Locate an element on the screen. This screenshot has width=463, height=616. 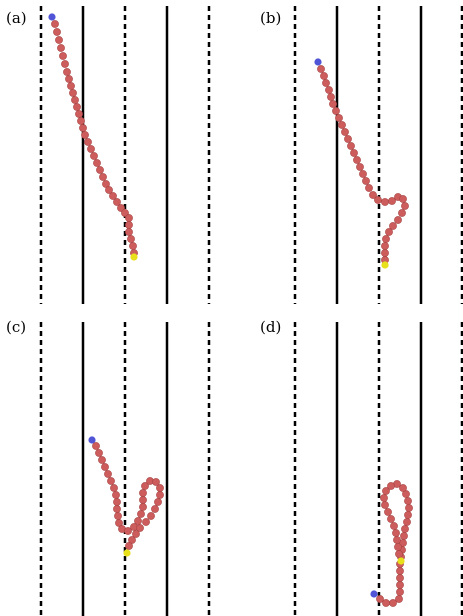
panel-label-a: (a) is located at coordinates (16, 18).